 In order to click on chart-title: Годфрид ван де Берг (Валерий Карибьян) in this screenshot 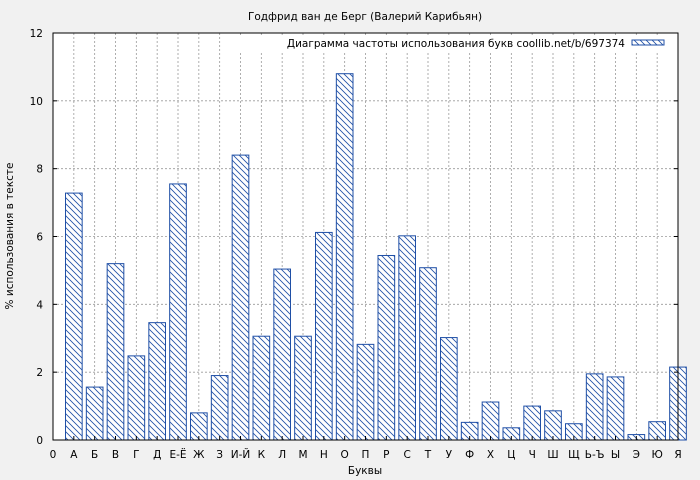, I will do `click(365, 17)`.